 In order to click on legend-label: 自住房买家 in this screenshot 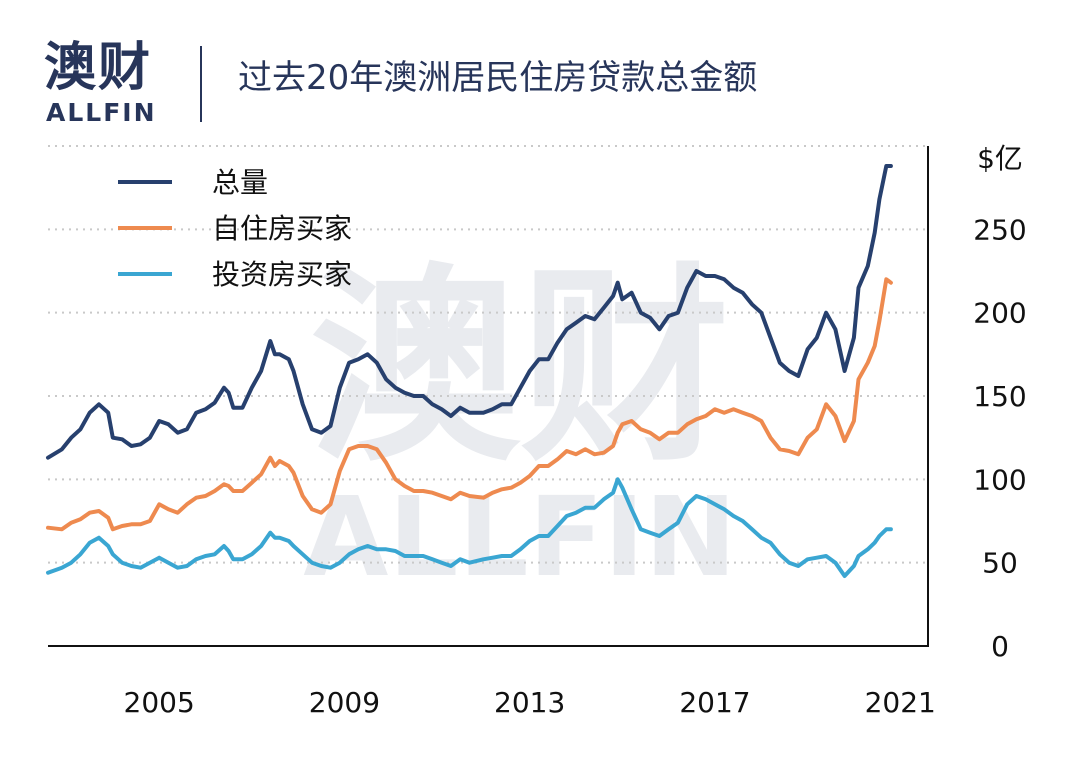, I will do `click(282, 228)`.